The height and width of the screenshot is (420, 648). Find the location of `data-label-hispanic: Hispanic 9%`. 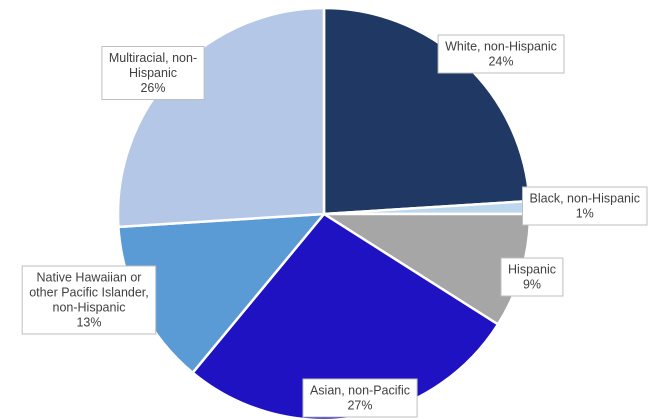

data-label-hispanic: Hispanic 9% is located at coordinates (532, 277).